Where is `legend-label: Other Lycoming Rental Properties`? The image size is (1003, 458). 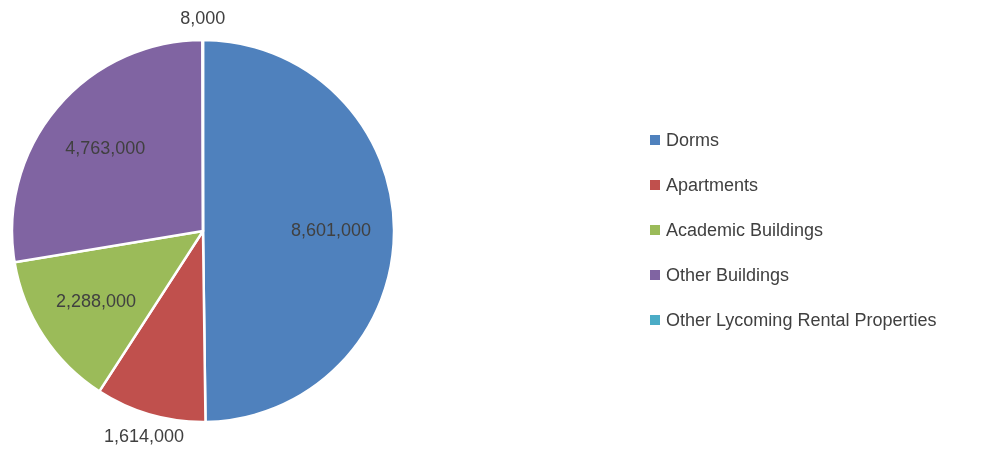
legend-label: Other Lycoming Rental Properties is located at coordinates (801, 320).